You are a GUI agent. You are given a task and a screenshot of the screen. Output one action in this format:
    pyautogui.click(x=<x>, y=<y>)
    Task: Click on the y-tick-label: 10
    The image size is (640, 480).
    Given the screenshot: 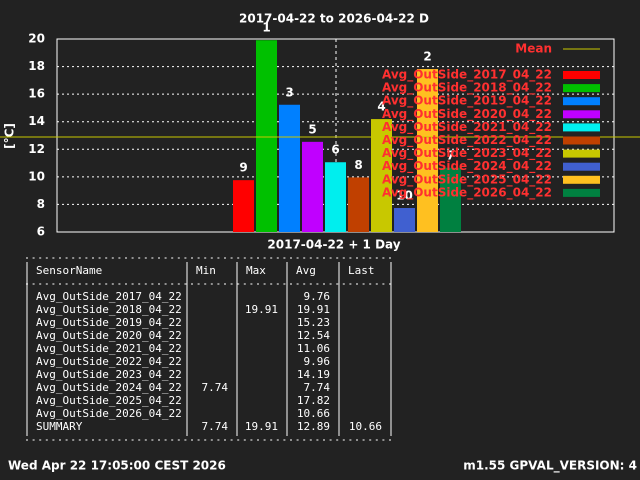 What is the action you would take?
    pyautogui.click(x=36, y=176)
    